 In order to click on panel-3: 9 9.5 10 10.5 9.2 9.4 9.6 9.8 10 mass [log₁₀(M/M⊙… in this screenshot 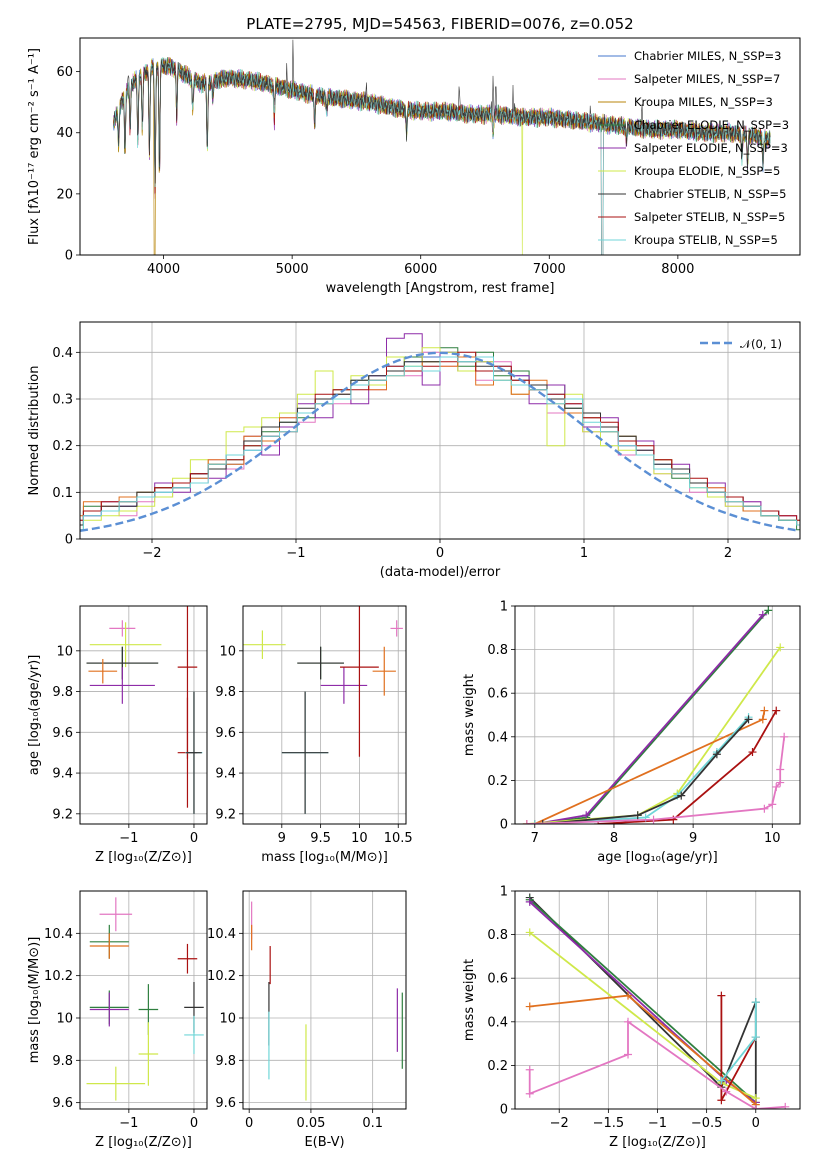, I will do `click(314, 735)`.